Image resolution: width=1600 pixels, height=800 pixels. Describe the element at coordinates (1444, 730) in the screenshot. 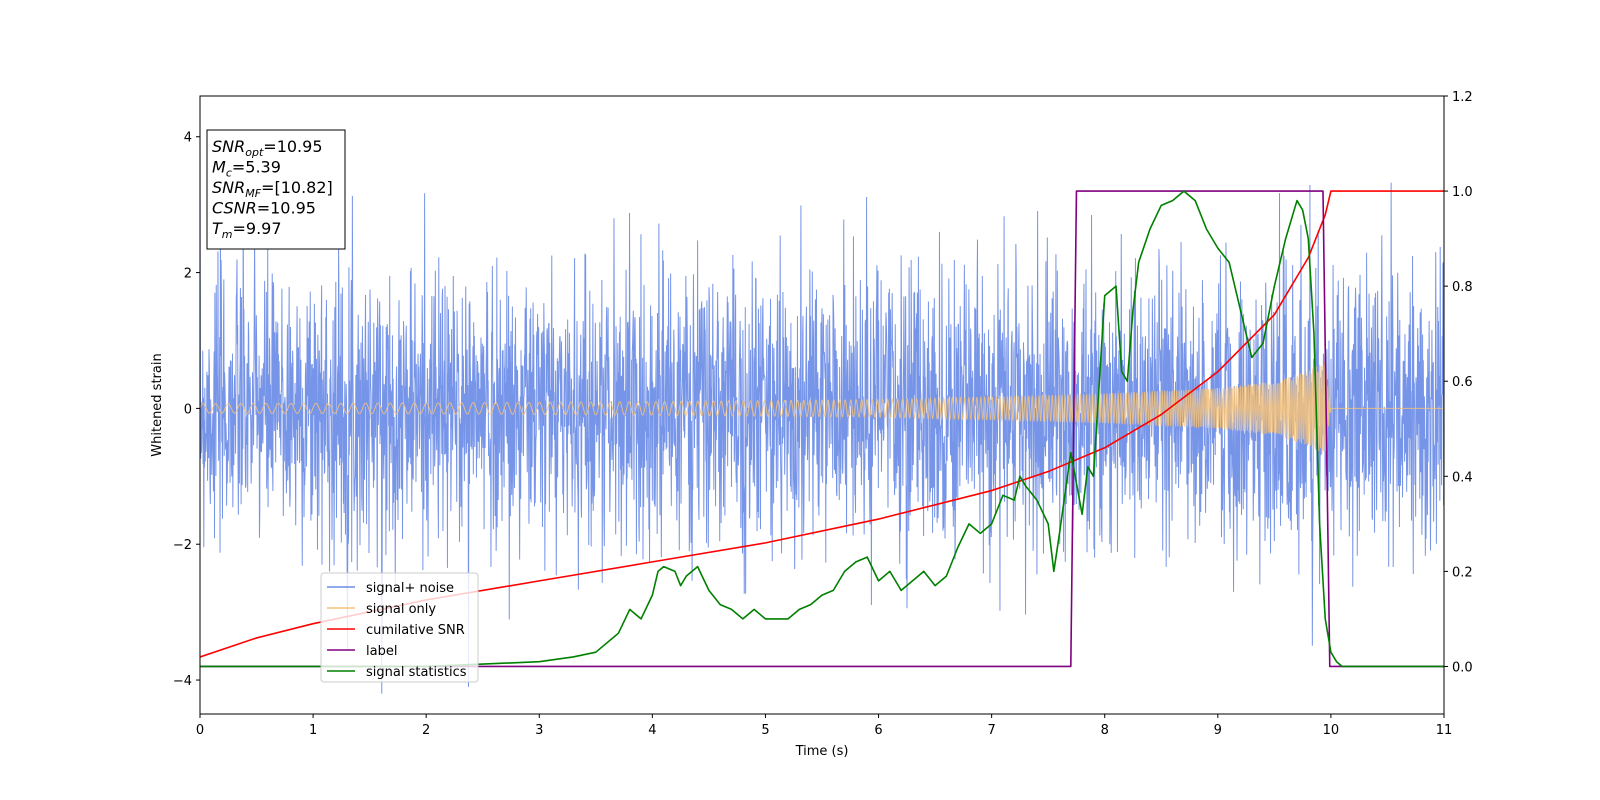

I see `x-tick-label: 11` at that location.